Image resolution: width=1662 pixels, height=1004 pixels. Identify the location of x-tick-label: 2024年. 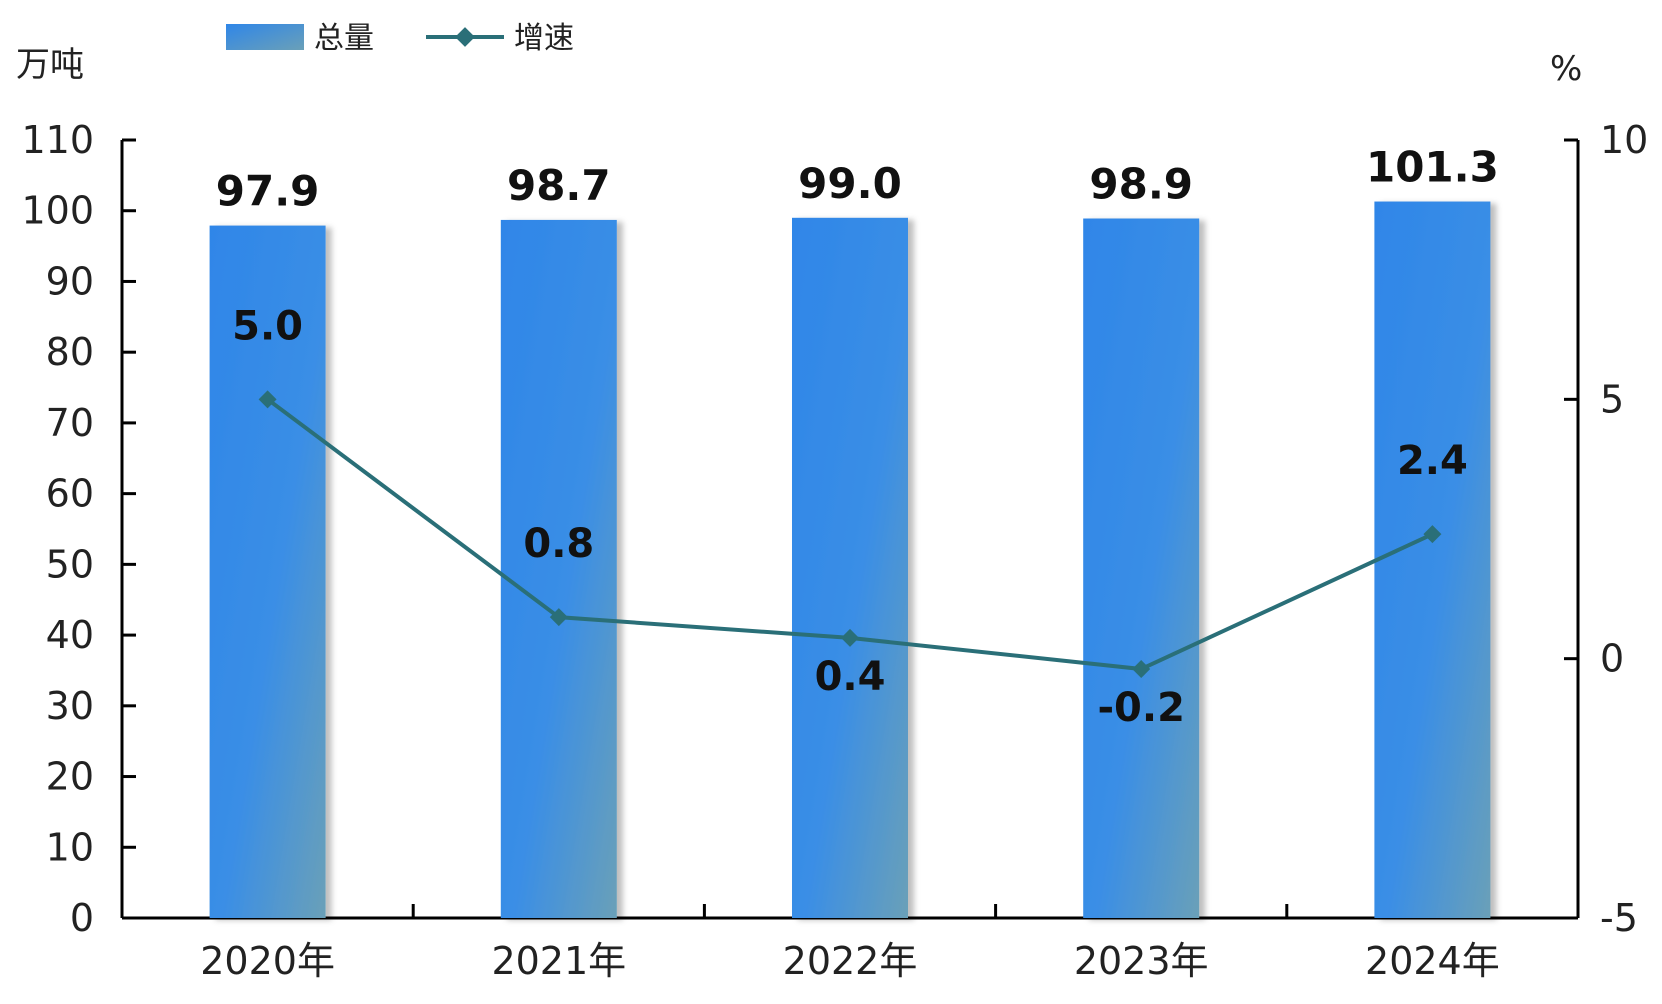
(1432, 961).